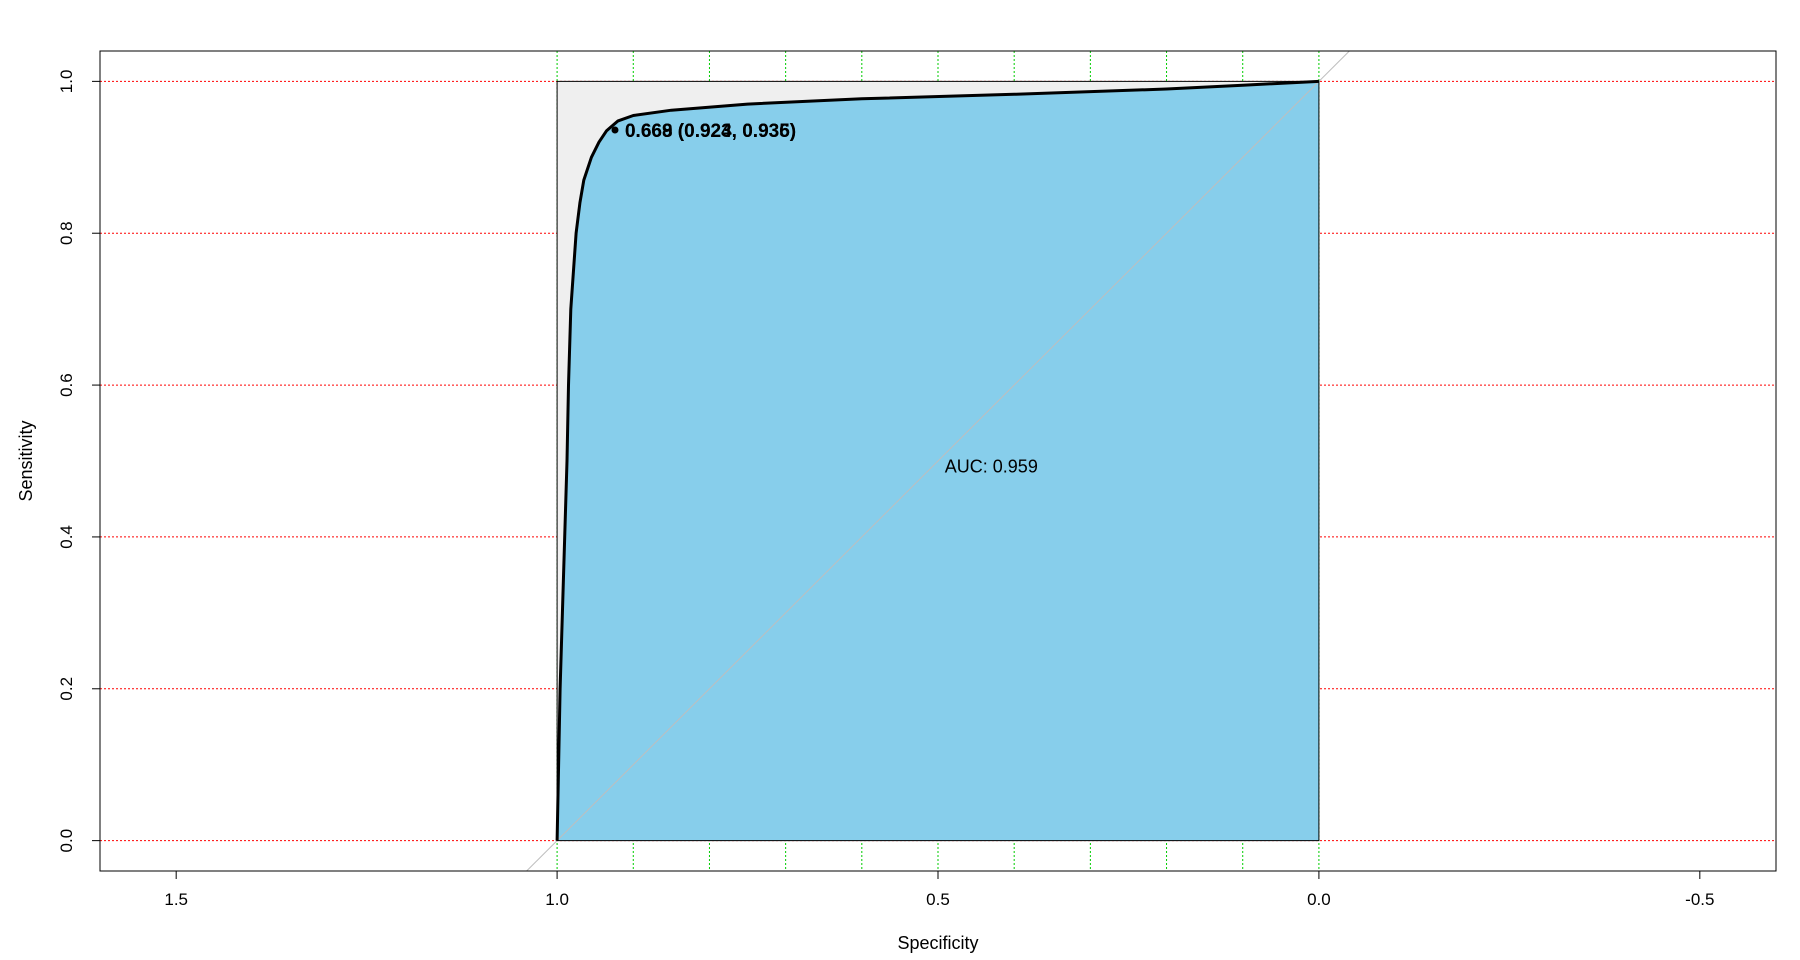 The height and width of the screenshot is (960, 1800). What do you see at coordinates (66, 841) in the screenshot?
I see `y-tick-label: 0.0` at bounding box center [66, 841].